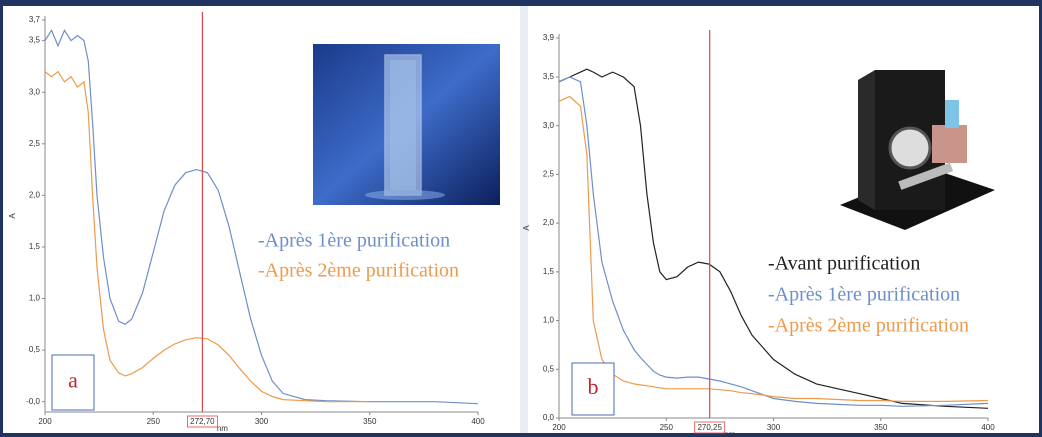  Describe the element at coordinates (593, 386) in the screenshot. I see `panel-label: b` at that location.